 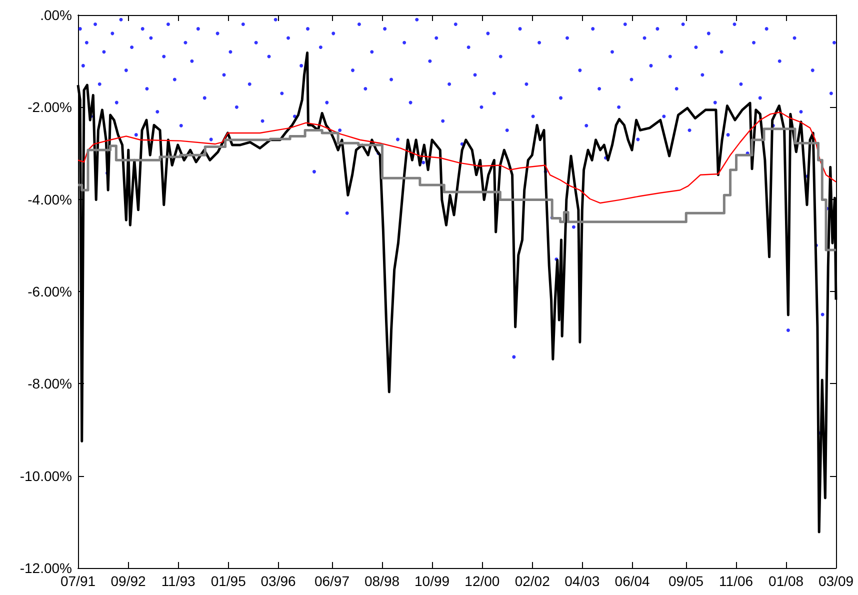 I want to click on x-tick-label: 10/99, so click(x=432, y=581).